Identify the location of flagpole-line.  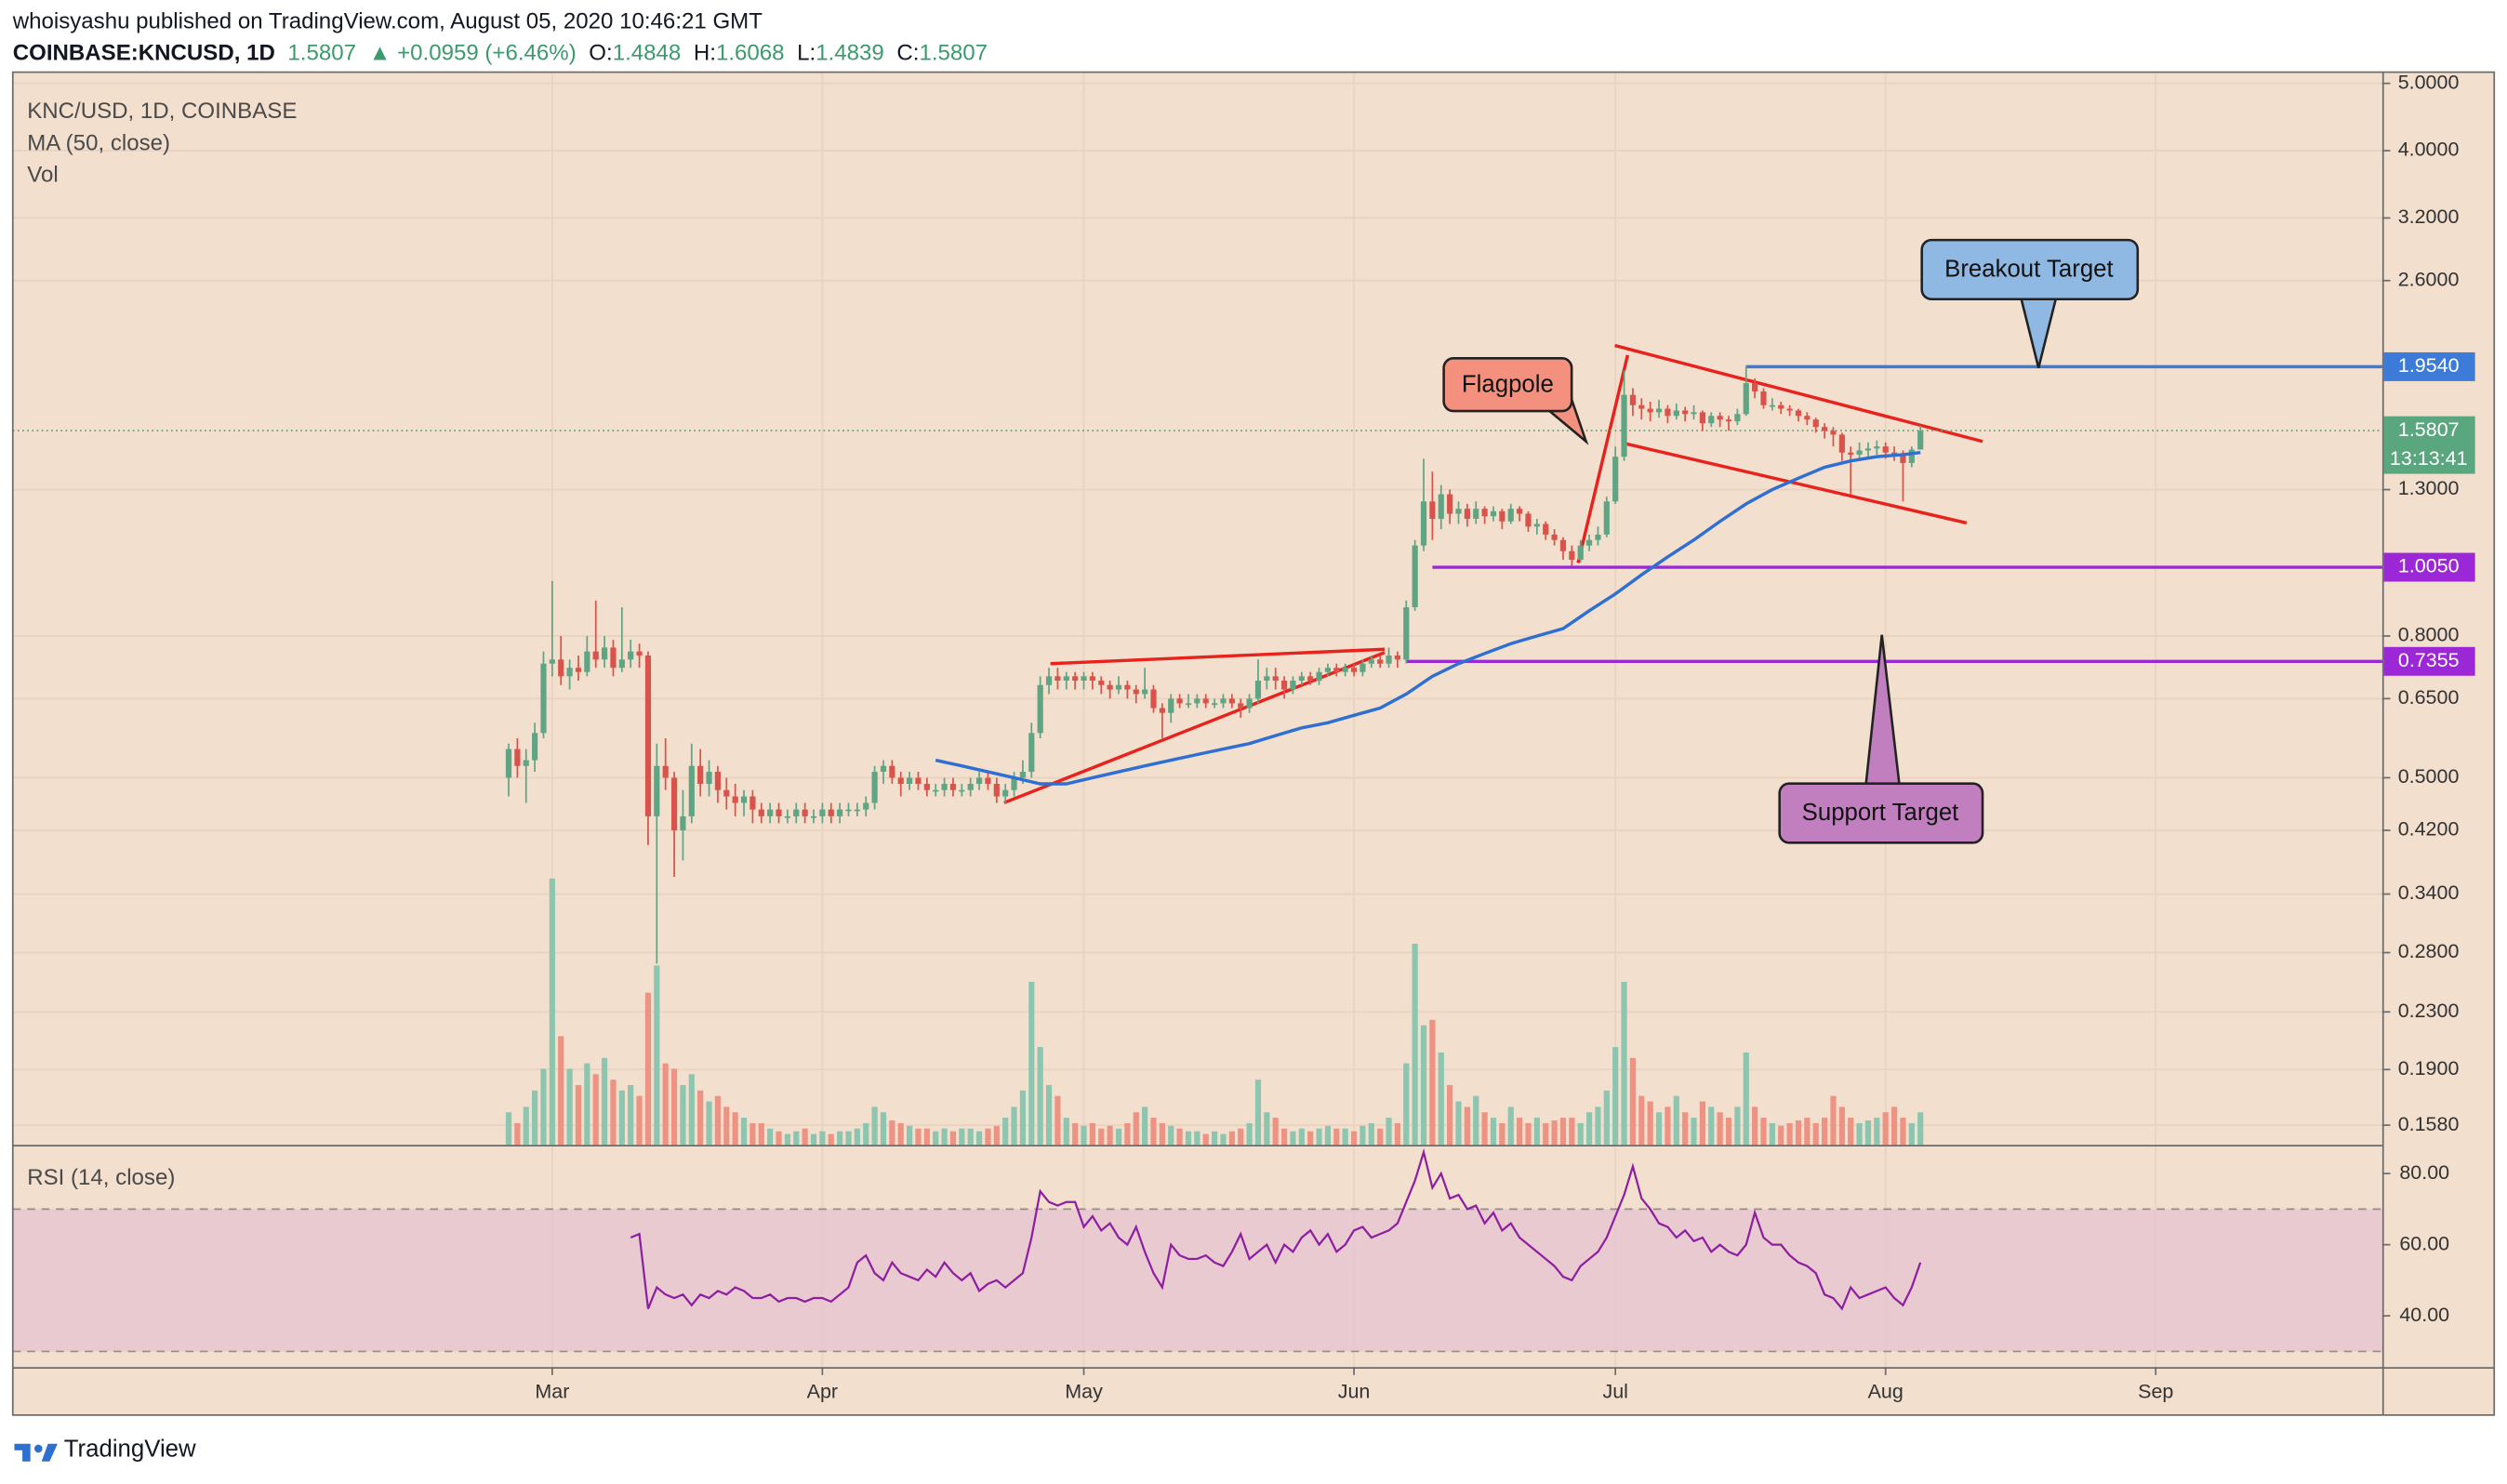
(1603, 458).